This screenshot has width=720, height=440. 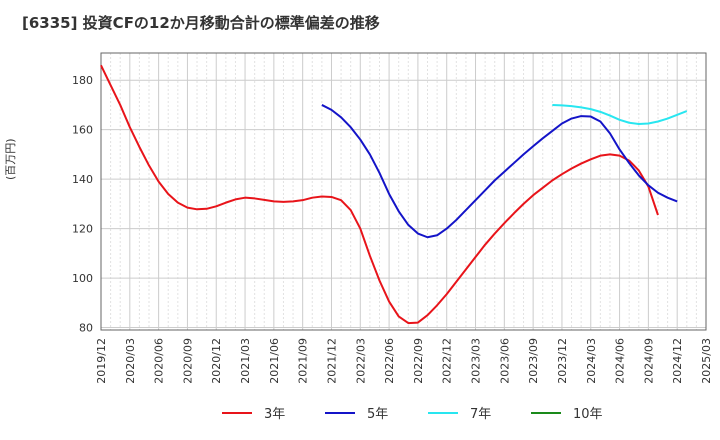 What do you see at coordinates (86, 328) in the screenshot?
I see `y-tick-label: 80` at bounding box center [86, 328].